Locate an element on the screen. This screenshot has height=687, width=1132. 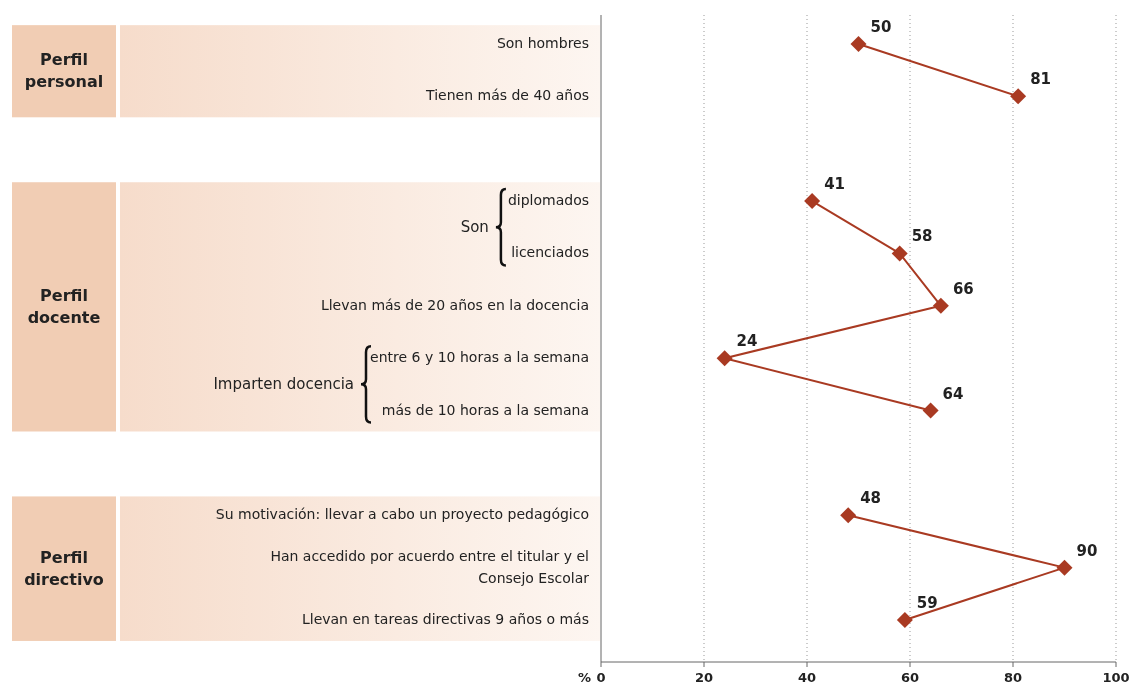
text: Perfil personal is located at coordinates (64, 70).